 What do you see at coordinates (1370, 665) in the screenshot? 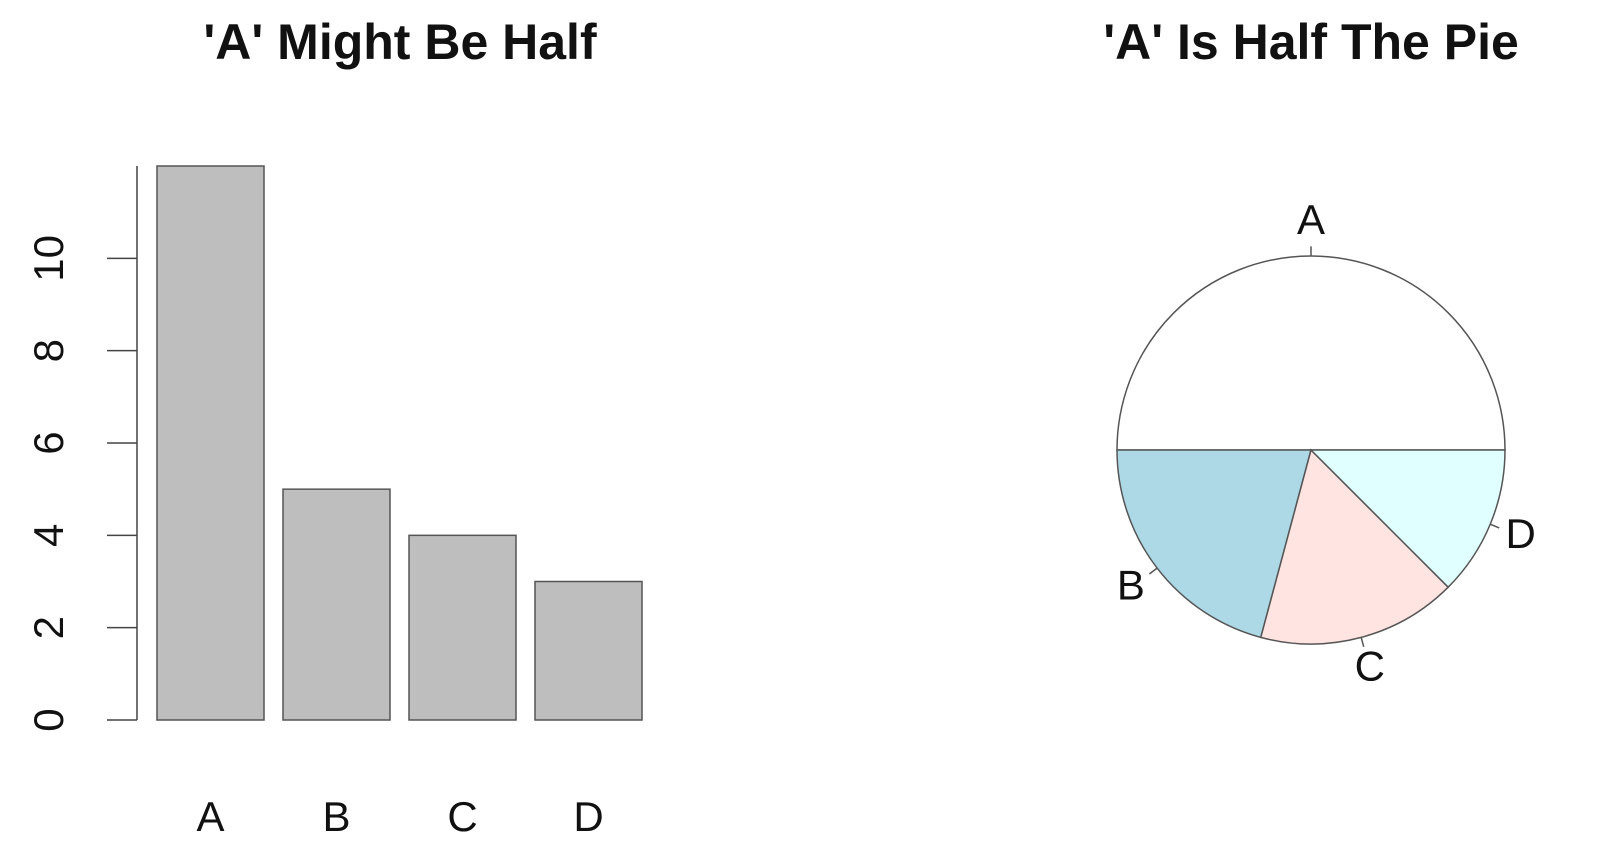
I see `slice-label: C` at bounding box center [1370, 665].